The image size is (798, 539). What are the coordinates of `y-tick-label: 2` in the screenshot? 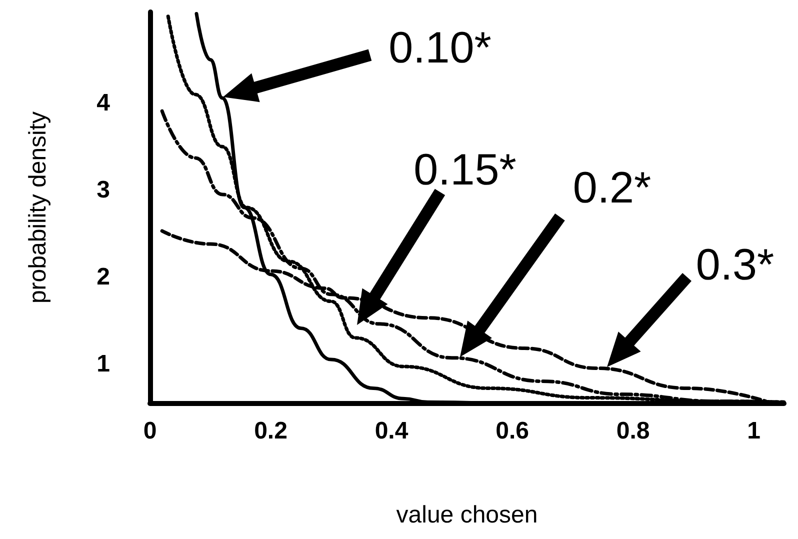 It's located at (103, 277).